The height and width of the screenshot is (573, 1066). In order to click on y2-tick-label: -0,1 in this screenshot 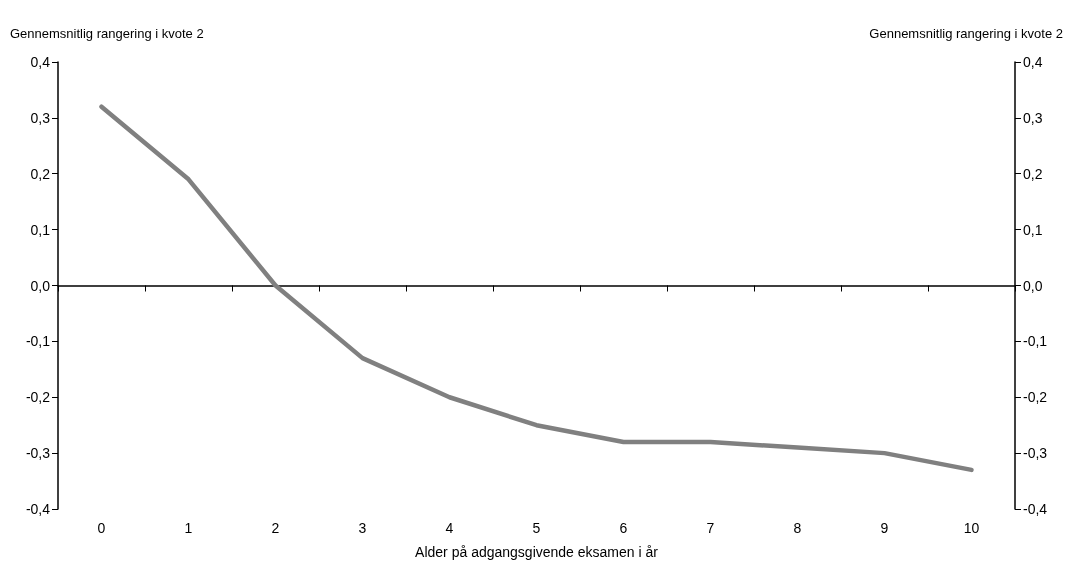, I will do `click(1035, 341)`.